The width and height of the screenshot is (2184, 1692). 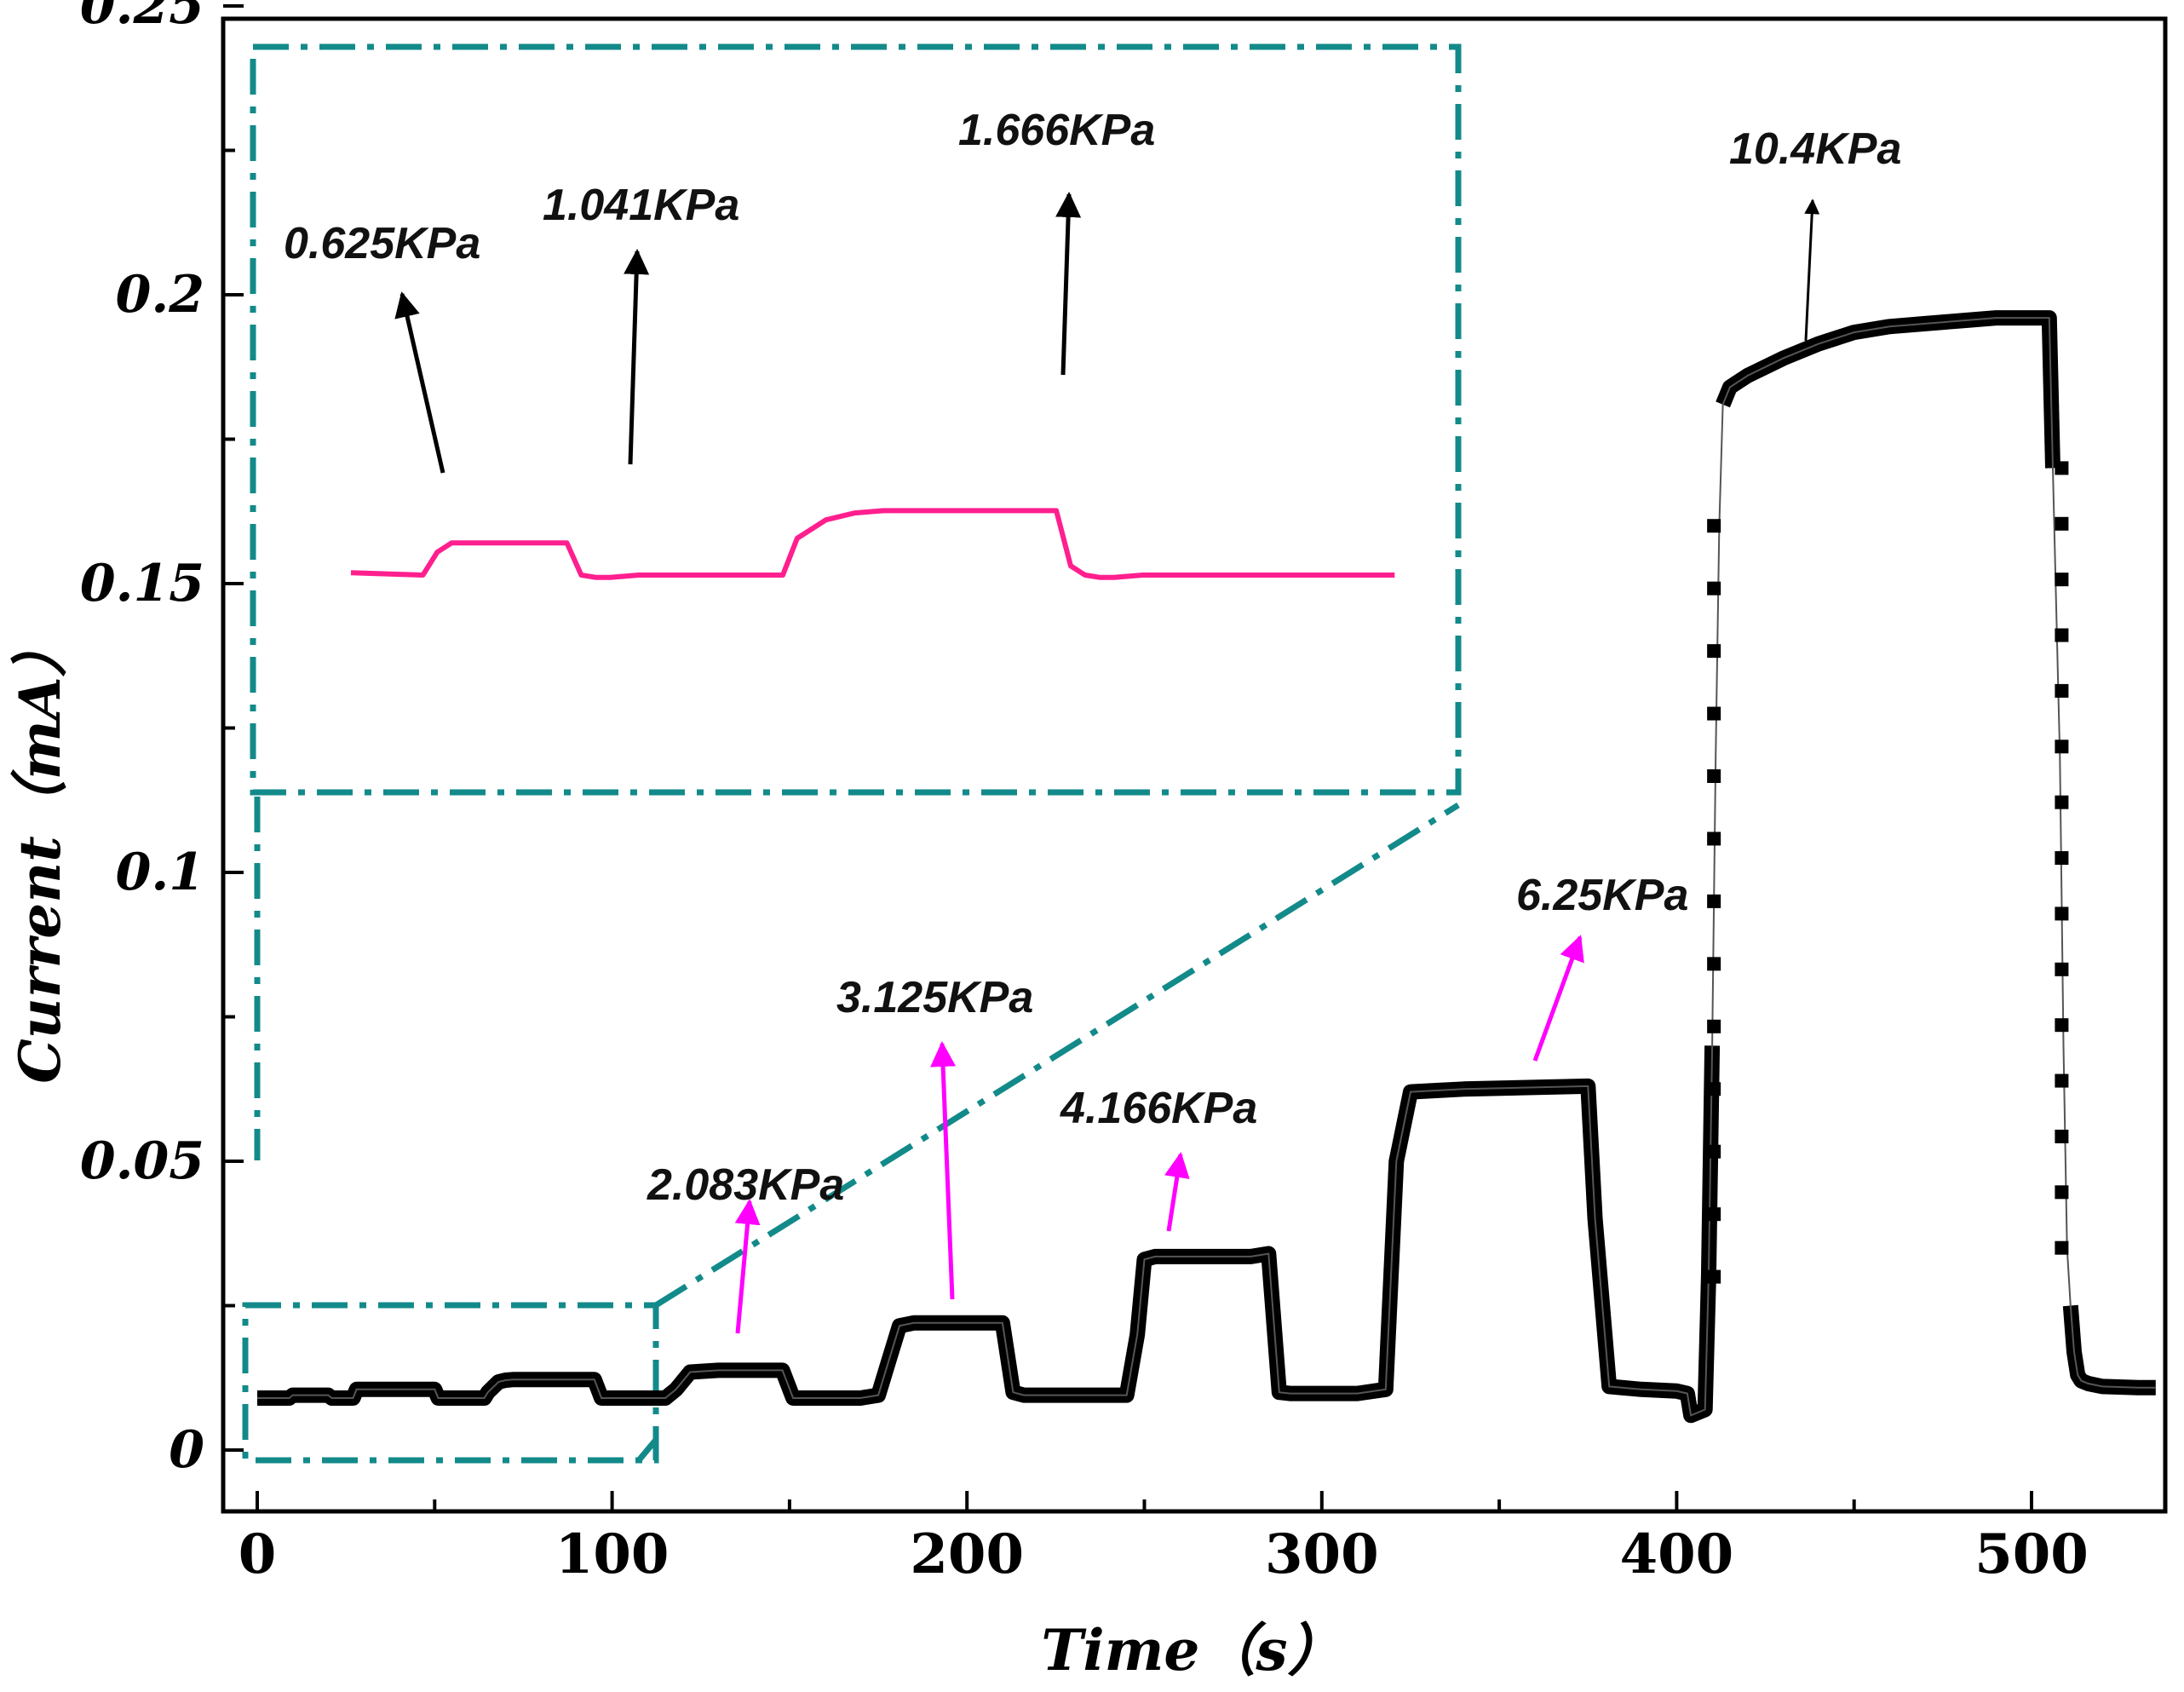 What do you see at coordinates (382, 243) in the screenshot?
I see `annotation-label: 0.625KPa` at bounding box center [382, 243].